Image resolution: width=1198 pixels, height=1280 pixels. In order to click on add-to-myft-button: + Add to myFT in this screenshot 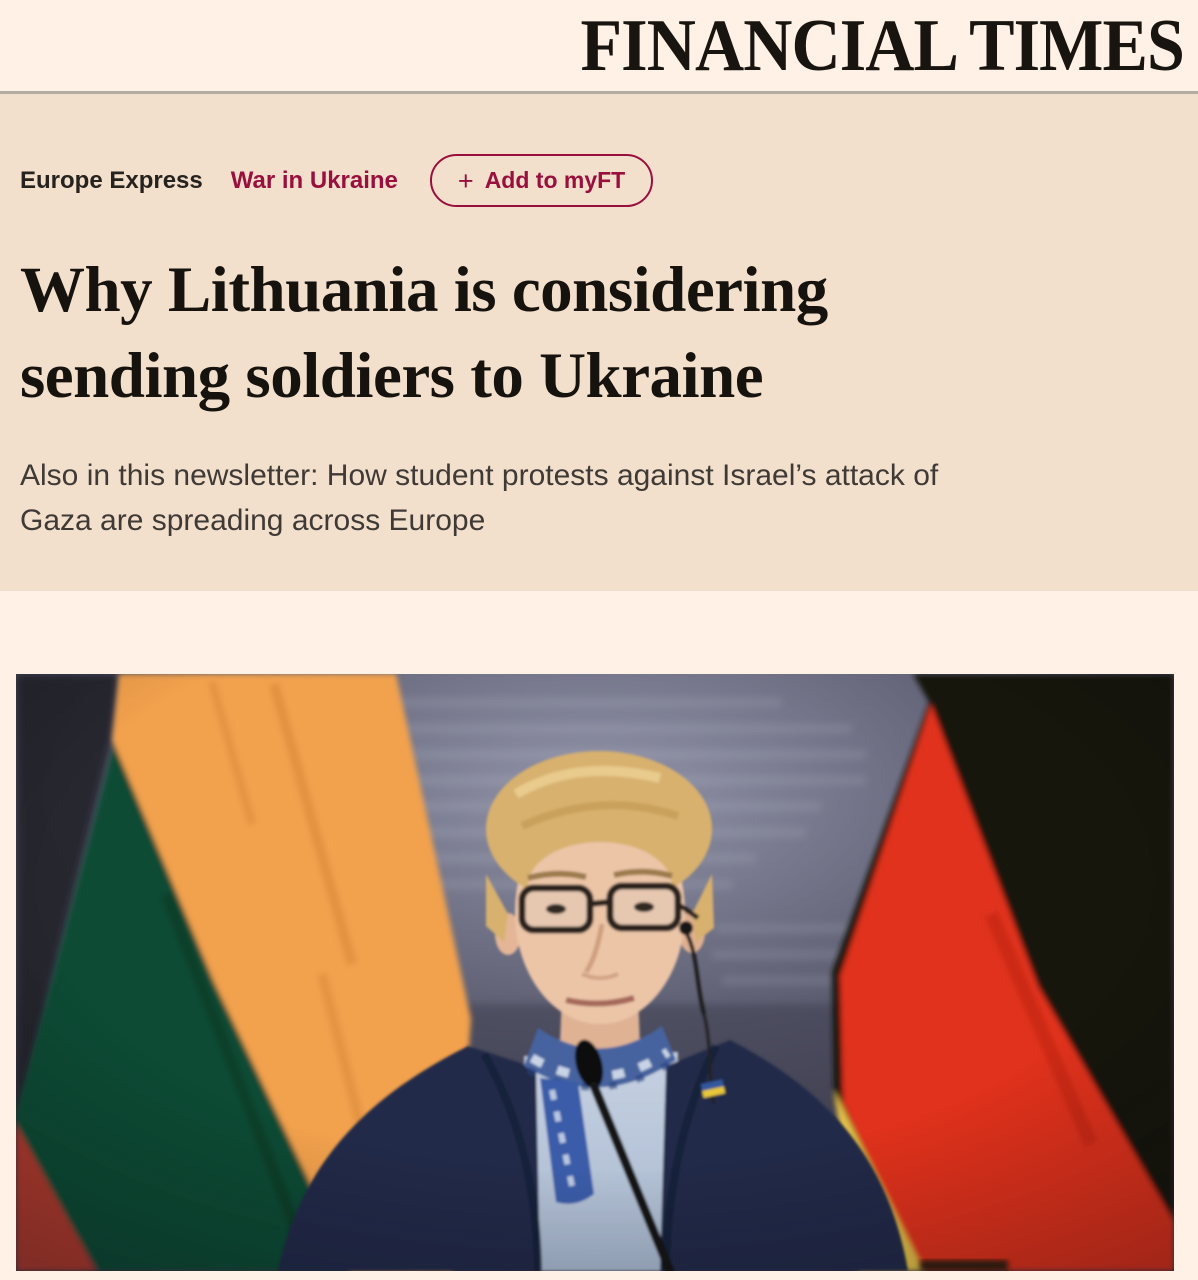, I will do `click(541, 180)`.